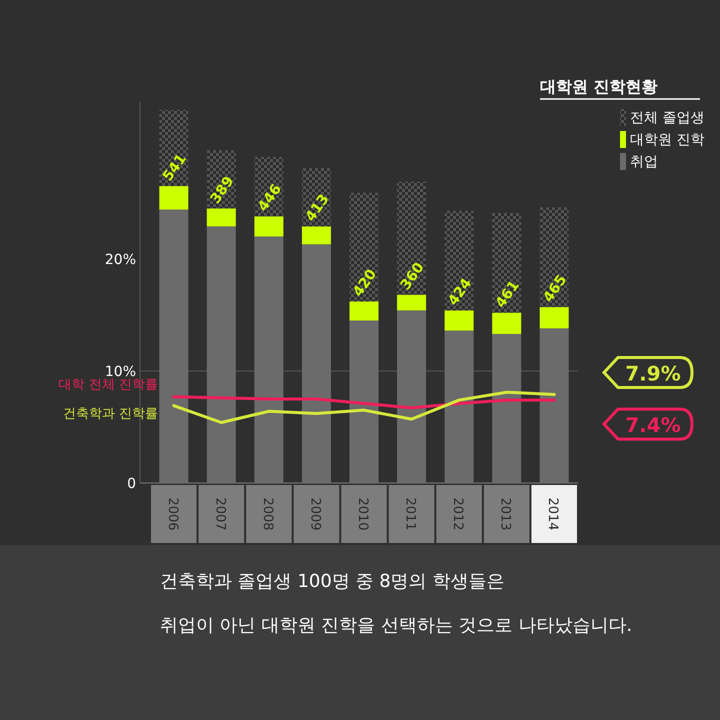 This screenshot has width=720, height=720. What do you see at coordinates (410, 514) in the screenshot?
I see `x-tick-label: 2011` at bounding box center [410, 514].